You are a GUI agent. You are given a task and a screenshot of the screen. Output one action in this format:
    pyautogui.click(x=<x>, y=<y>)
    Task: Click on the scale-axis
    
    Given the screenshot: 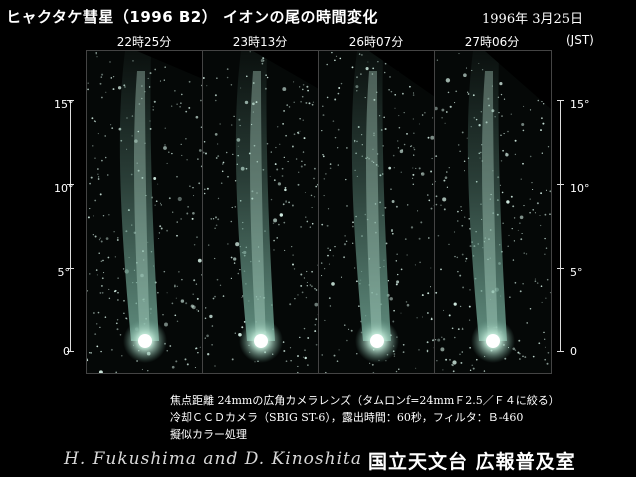 What is the action you would take?
    pyautogui.click(x=560, y=226)
    